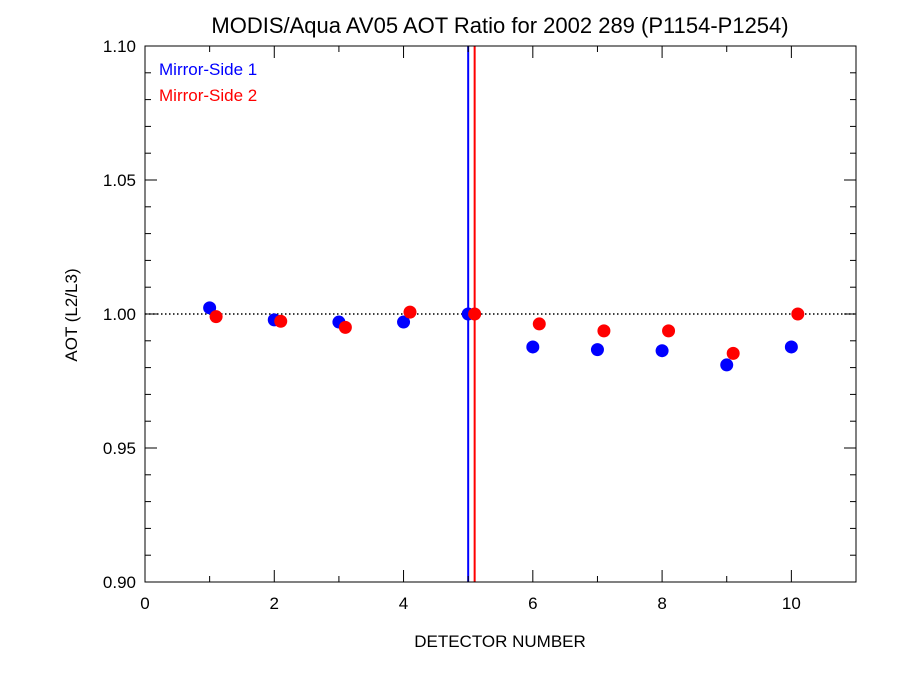 The height and width of the screenshot is (675, 900). What do you see at coordinates (403, 603) in the screenshot?
I see `x-tick-label: 4` at bounding box center [403, 603].